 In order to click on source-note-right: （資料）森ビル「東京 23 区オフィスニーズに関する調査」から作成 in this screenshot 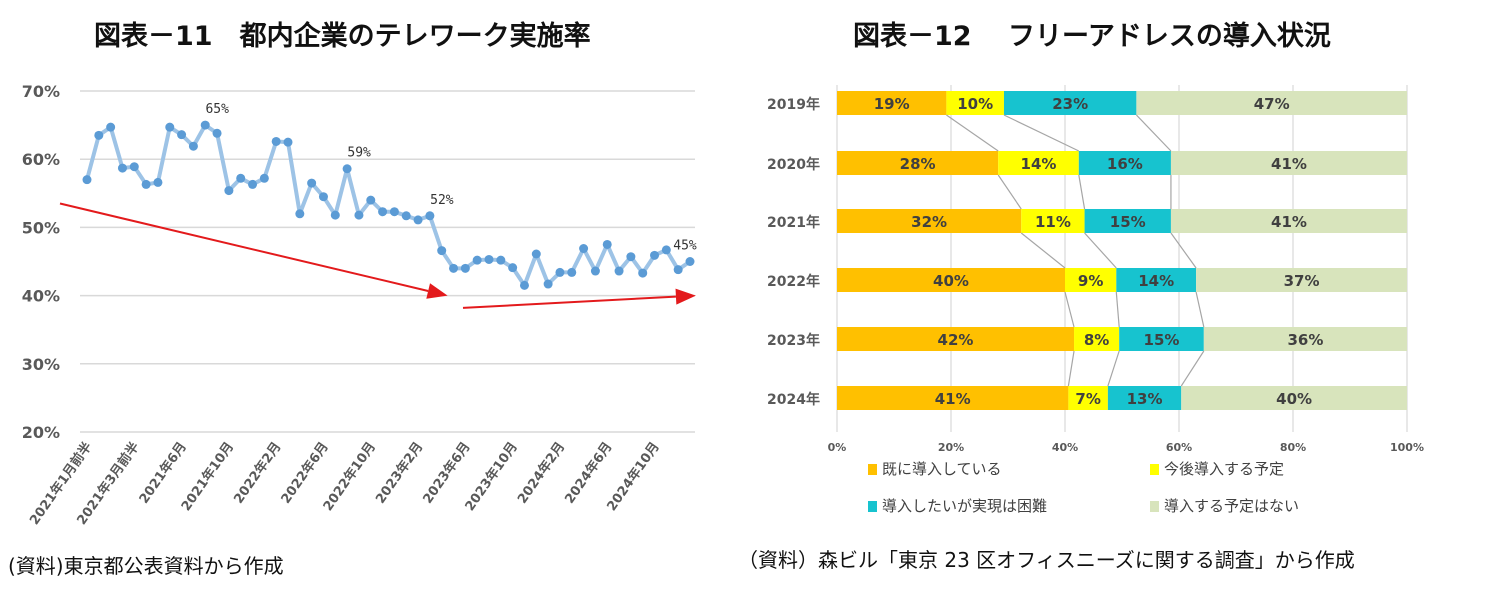, I will do `click(1046, 560)`.